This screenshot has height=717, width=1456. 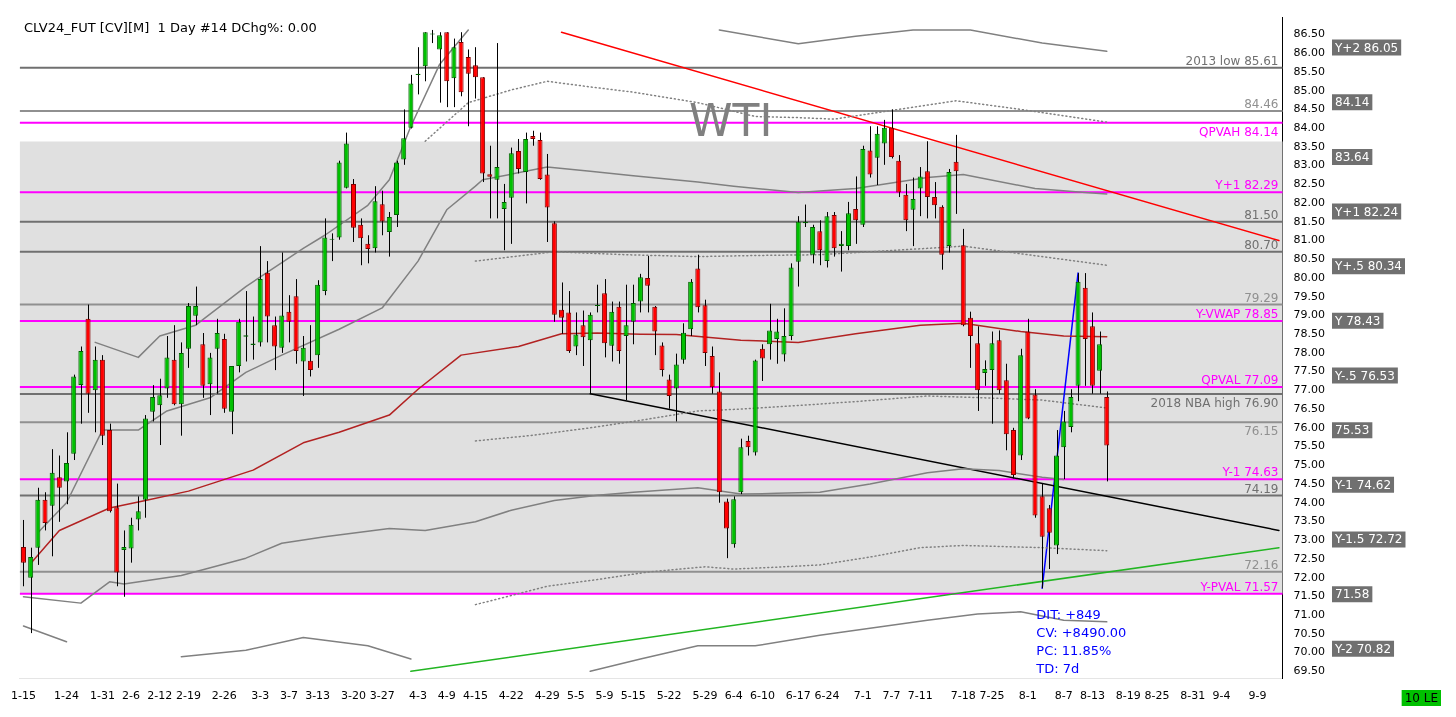 What do you see at coordinates (733, 696) in the screenshot?
I see `x-tick-label: 6-4` at bounding box center [733, 696].